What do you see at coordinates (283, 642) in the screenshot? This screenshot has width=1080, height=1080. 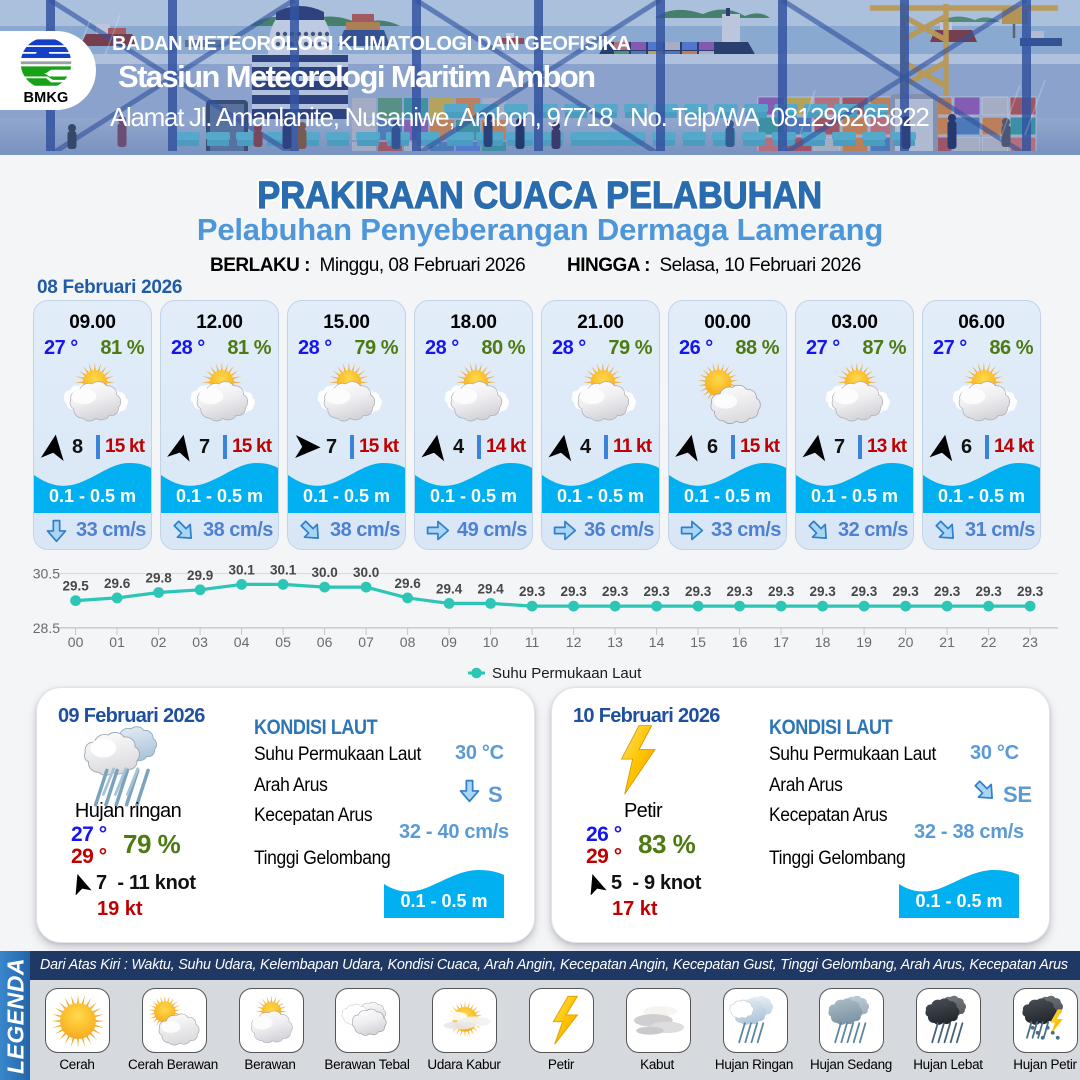 I see `svg-text: 05` at bounding box center [283, 642].